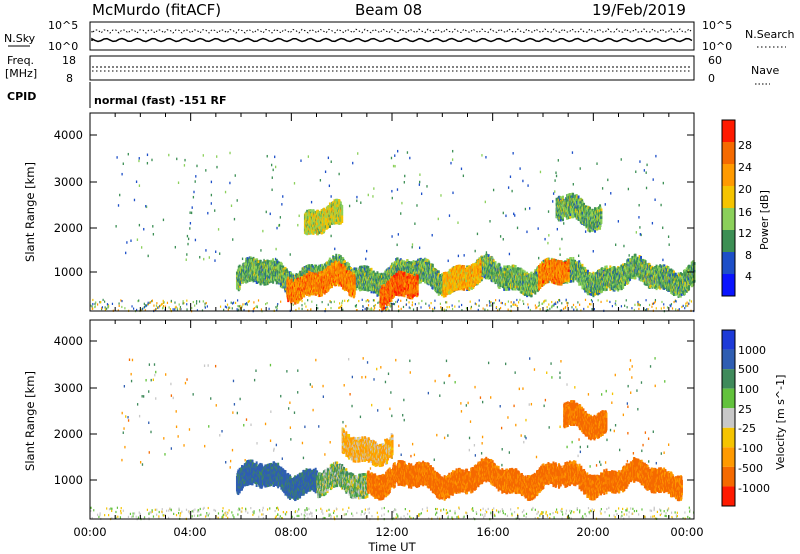 This screenshot has height=554, width=800. I want to click on noise-search-line, so click(392, 31).